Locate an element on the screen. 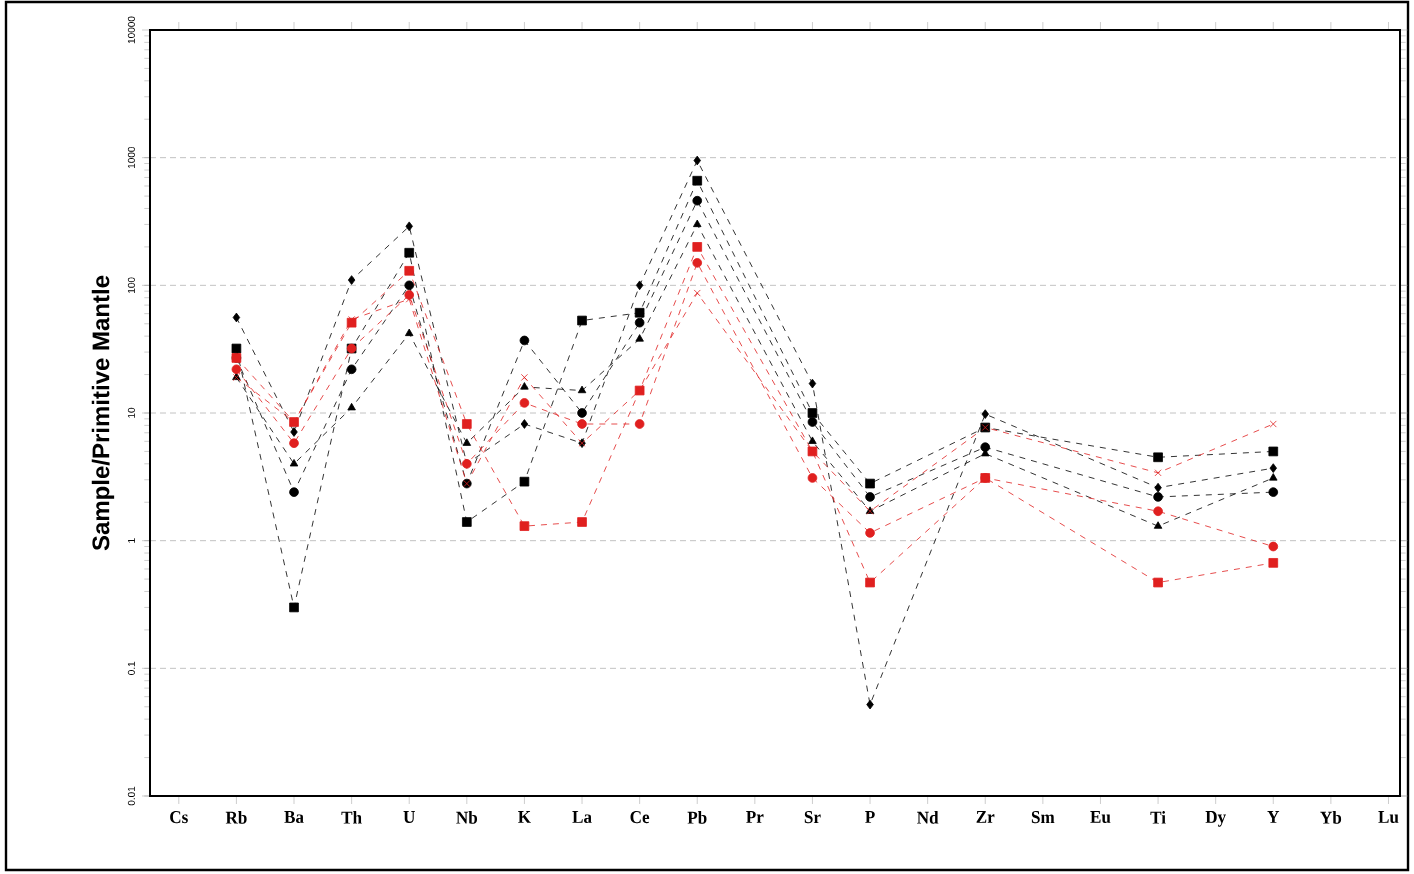  x-tick-label: Dy is located at coordinates (1215, 819).